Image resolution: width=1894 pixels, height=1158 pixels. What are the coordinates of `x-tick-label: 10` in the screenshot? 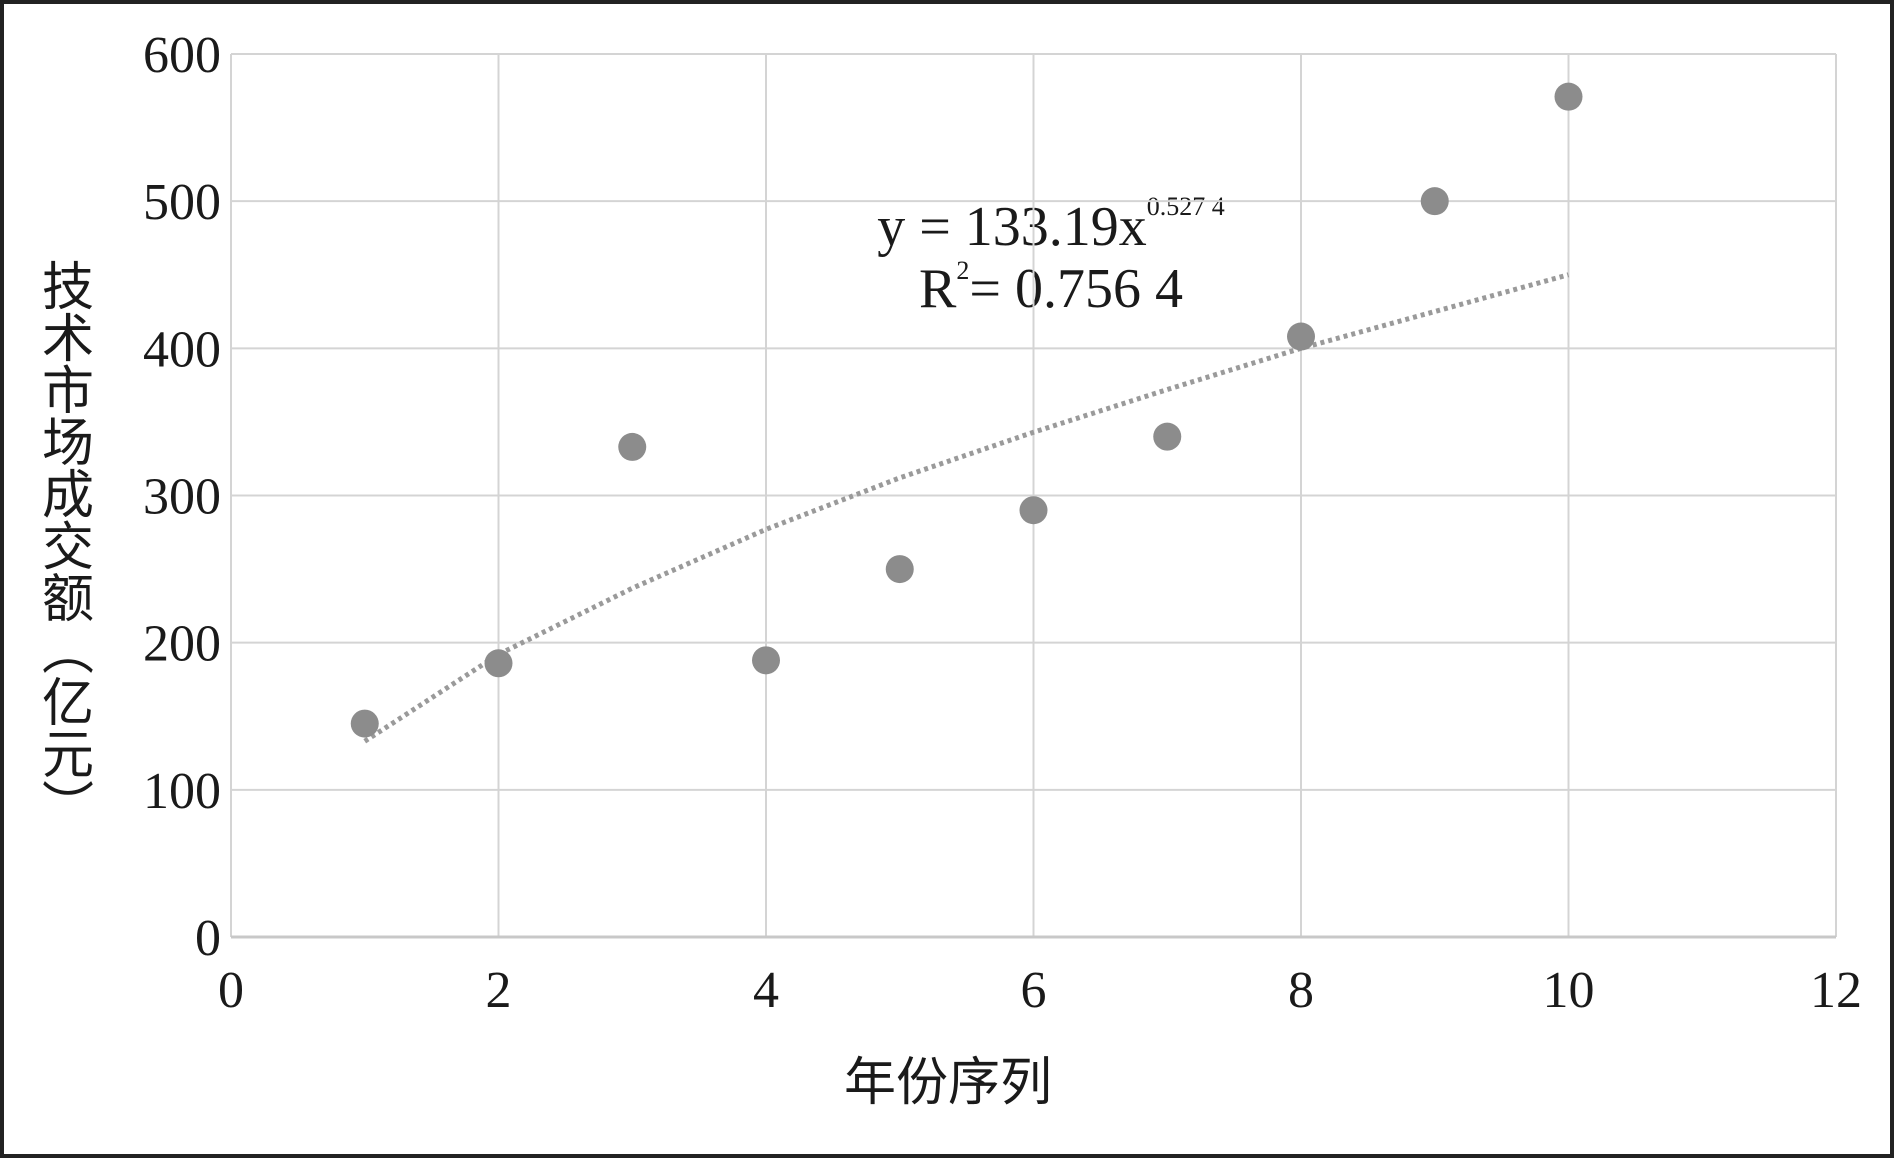 It's located at (1569, 990).